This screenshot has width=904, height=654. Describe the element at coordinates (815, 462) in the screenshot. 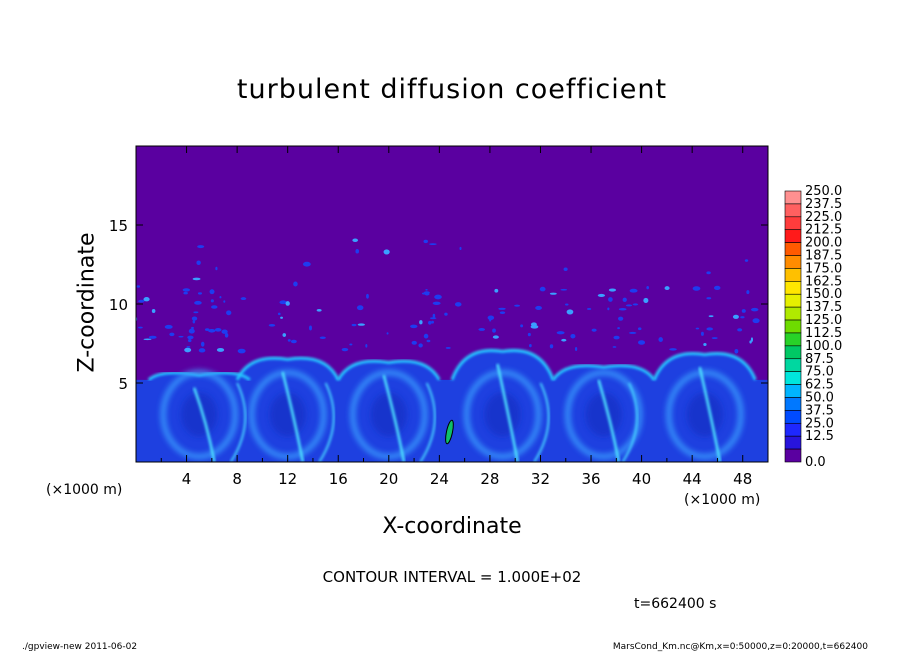

I see `colorbar-label: 0.0` at that location.